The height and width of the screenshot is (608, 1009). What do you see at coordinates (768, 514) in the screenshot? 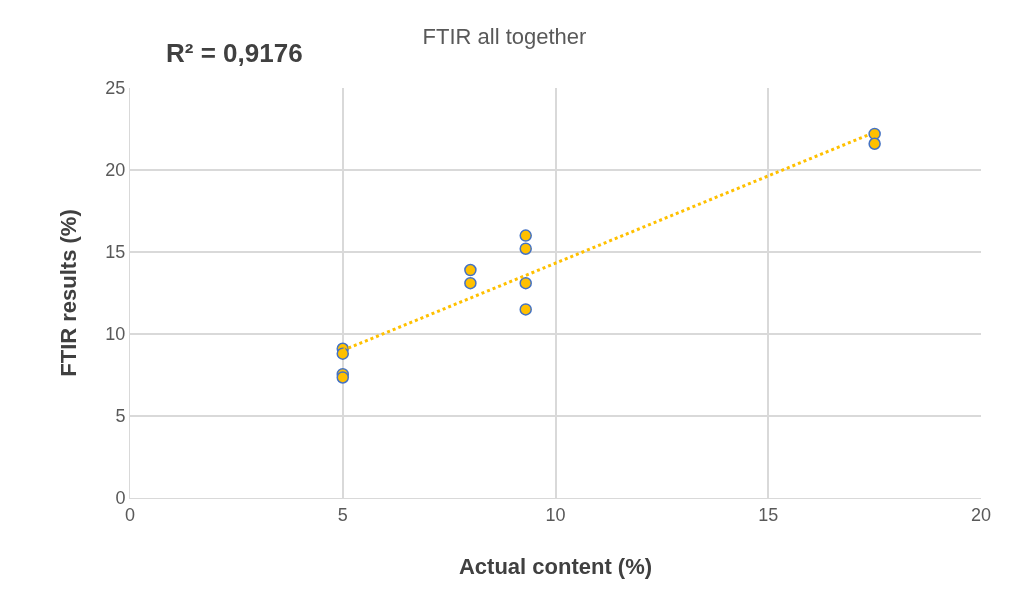
I see `x-tick-label: 15` at bounding box center [768, 514].